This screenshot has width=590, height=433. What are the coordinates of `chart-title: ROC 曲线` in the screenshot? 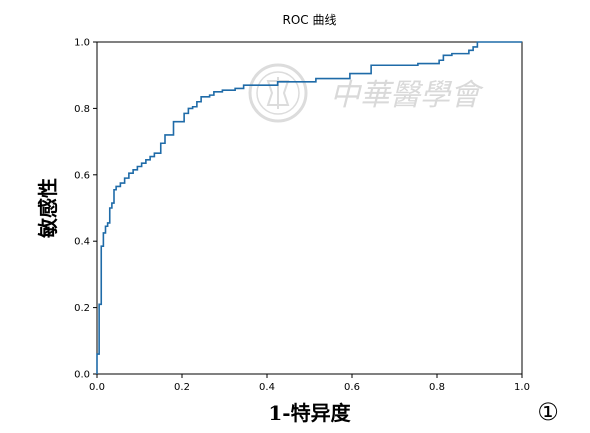 It's located at (310, 20).